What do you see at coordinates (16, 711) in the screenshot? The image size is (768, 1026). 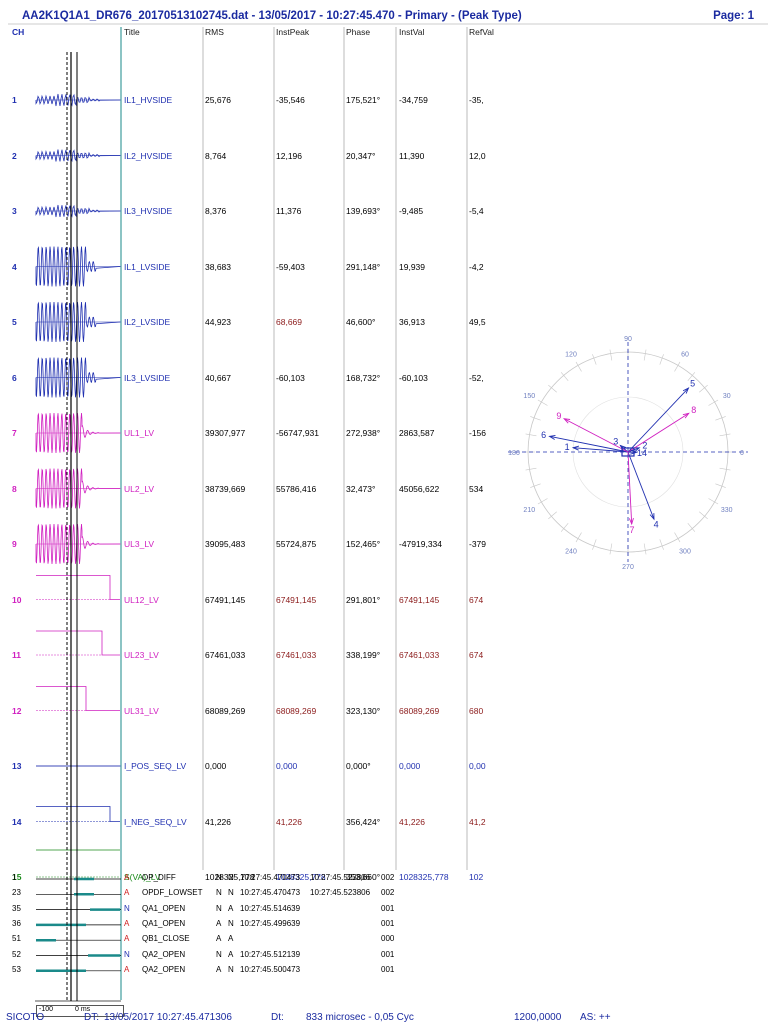 I see `channel-number: 12` at bounding box center [16, 711].